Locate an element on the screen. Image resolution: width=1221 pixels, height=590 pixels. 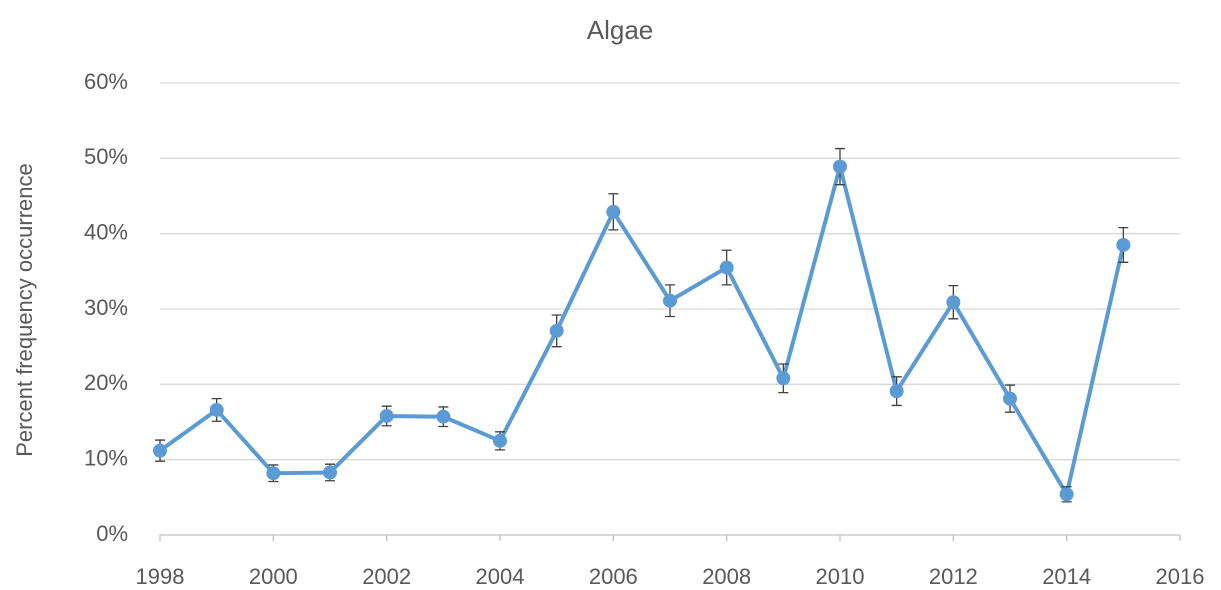
x-tick-label: 1998 is located at coordinates (160, 576).